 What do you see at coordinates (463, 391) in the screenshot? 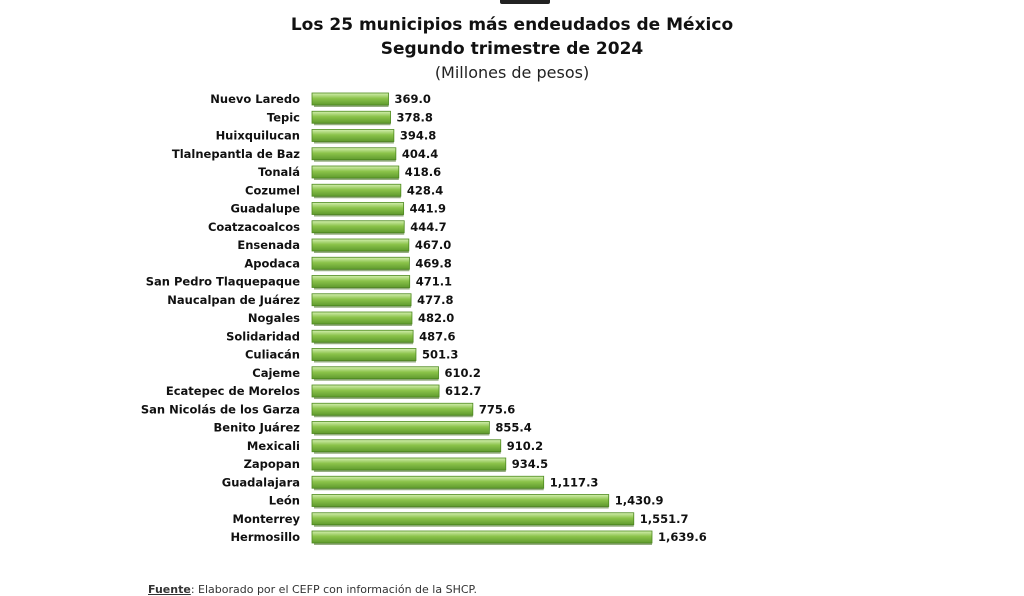
I see `value-label: 612.7` at bounding box center [463, 391].